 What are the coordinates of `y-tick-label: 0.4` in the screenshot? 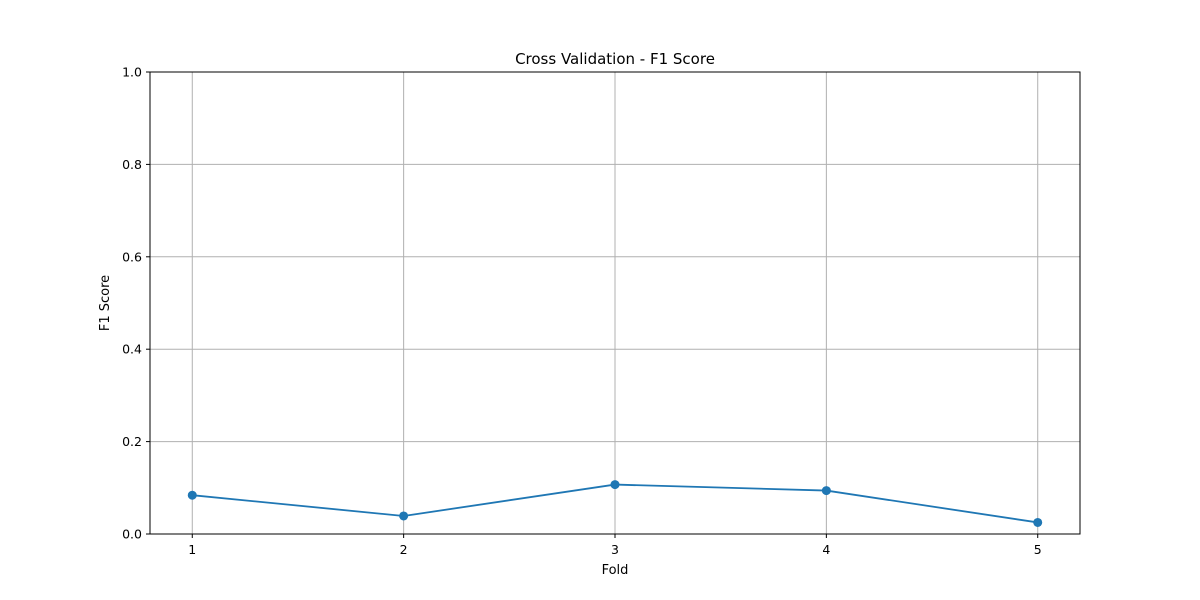 It's located at (132, 349).